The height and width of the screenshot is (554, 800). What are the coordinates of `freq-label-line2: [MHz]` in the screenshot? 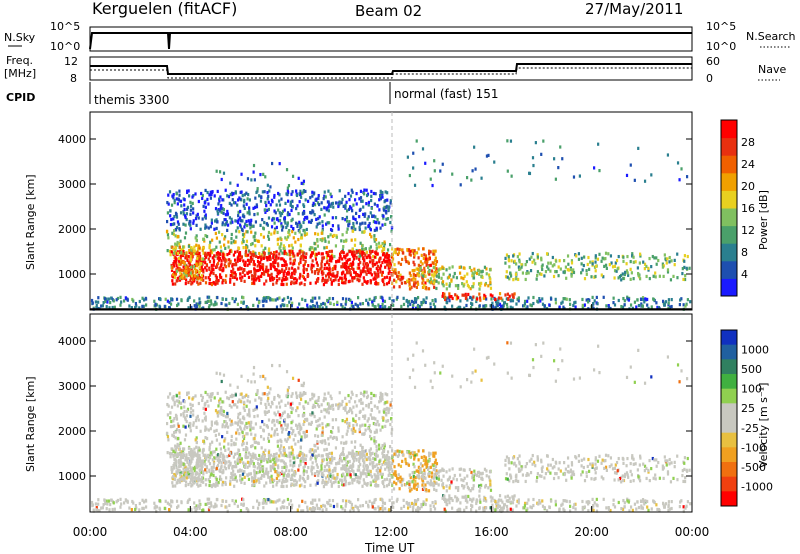 It's located at (20, 73).